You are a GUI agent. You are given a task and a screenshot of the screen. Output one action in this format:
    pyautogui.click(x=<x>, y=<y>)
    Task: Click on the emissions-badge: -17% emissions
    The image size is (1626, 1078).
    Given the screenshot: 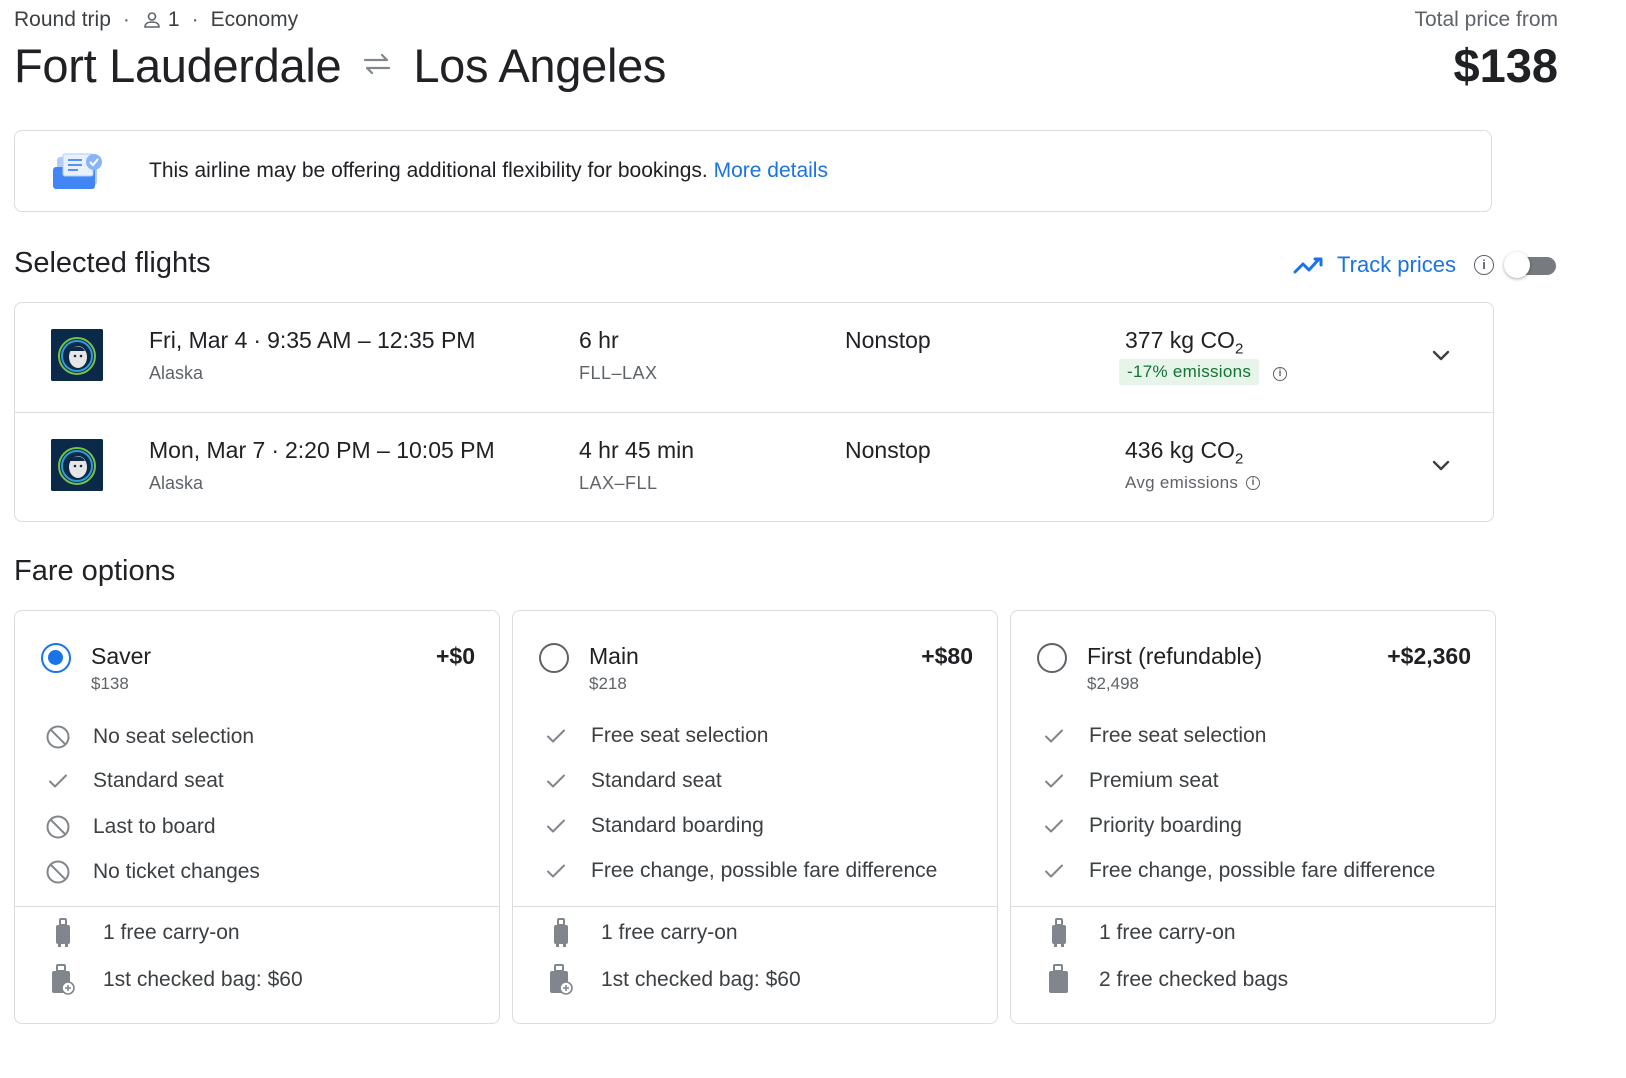 What is the action you would take?
    pyautogui.click(x=1189, y=372)
    